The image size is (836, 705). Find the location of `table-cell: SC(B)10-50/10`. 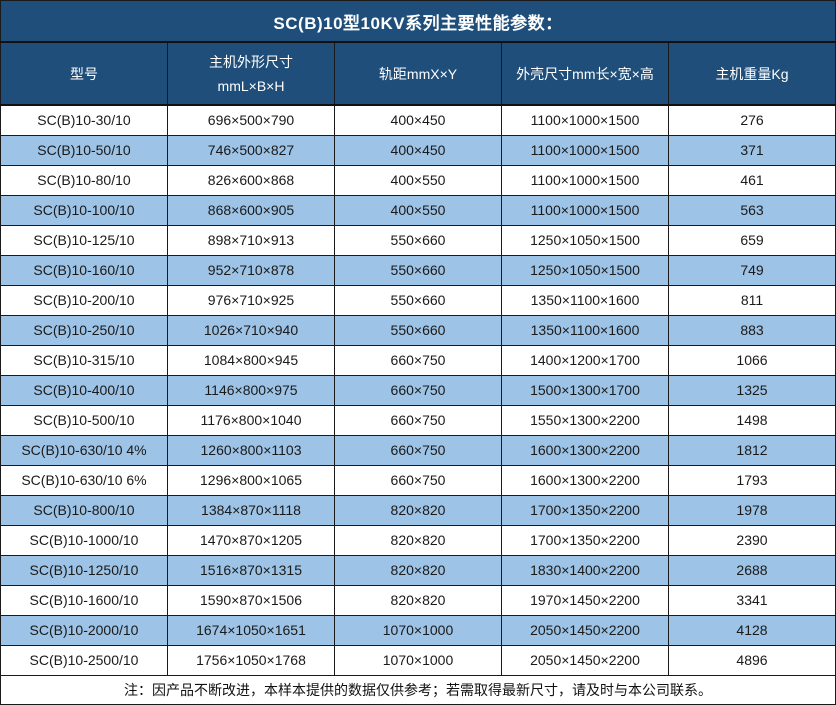

table-cell: SC(B)10-50/10 is located at coordinates (84, 150).